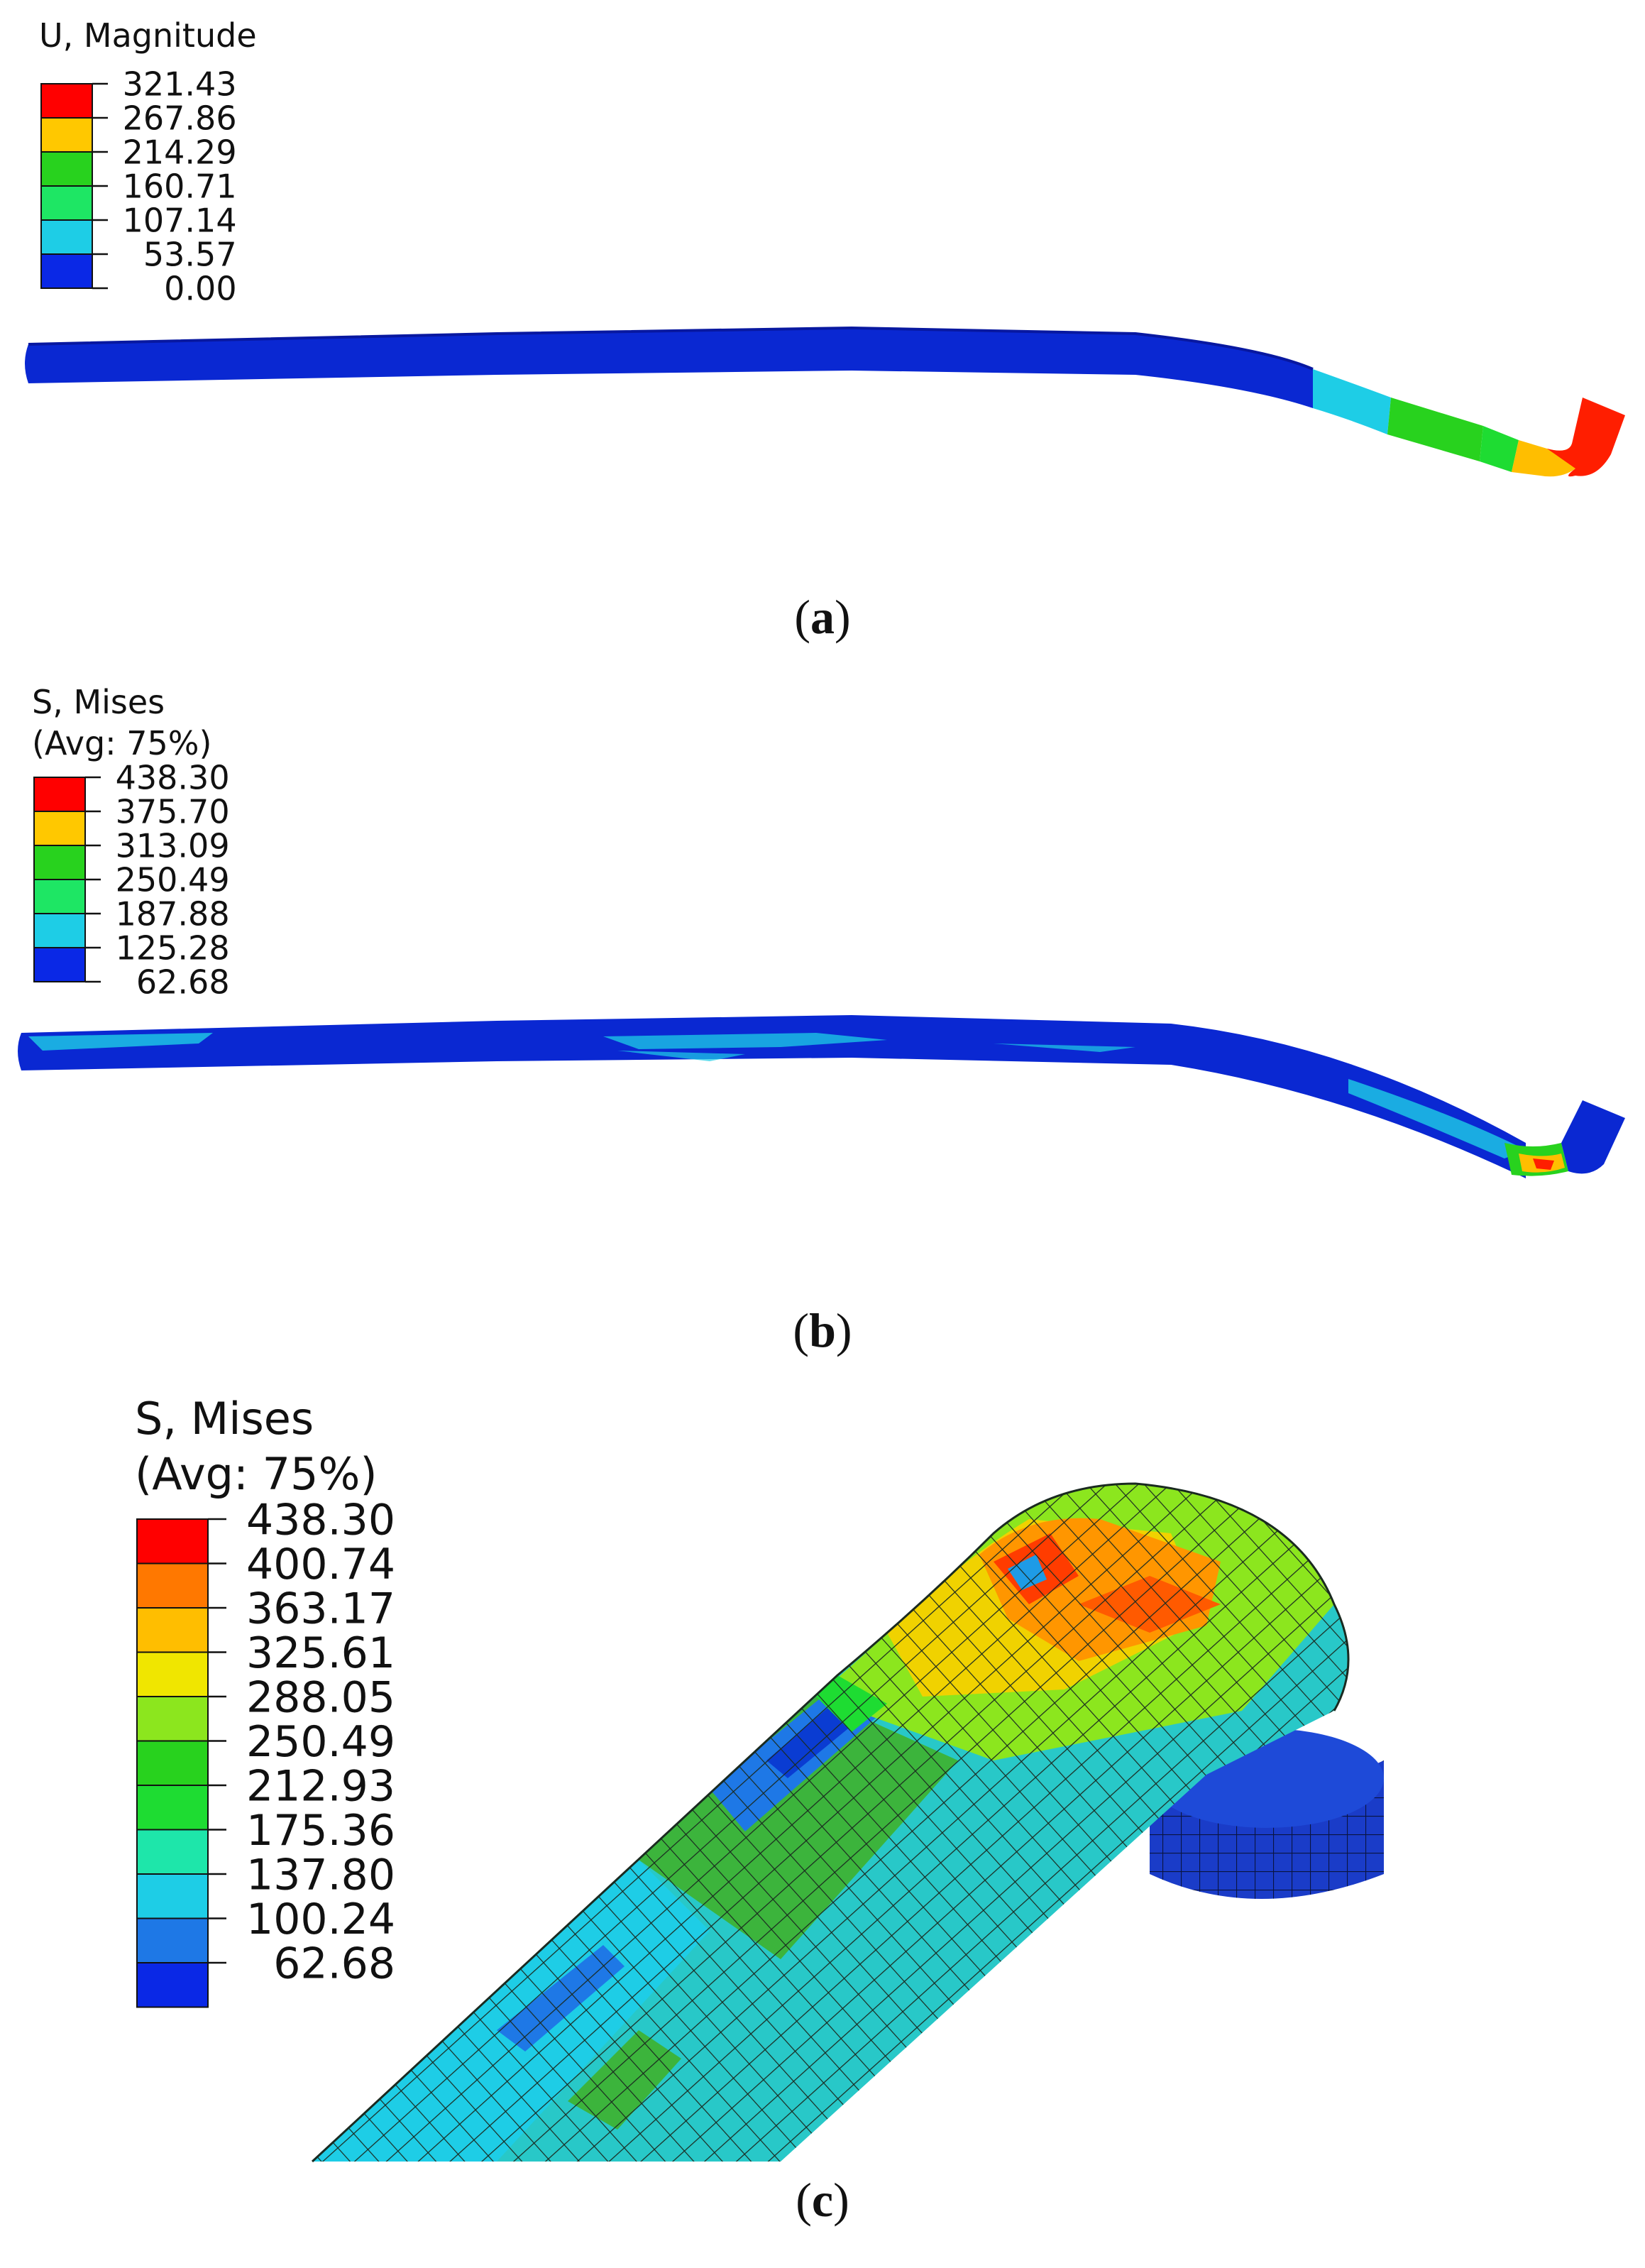 This screenshot has height=2268, width=1645. What do you see at coordinates (320, 1698) in the screenshot?
I see `legend-value-label: 288.05` at bounding box center [320, 1698].